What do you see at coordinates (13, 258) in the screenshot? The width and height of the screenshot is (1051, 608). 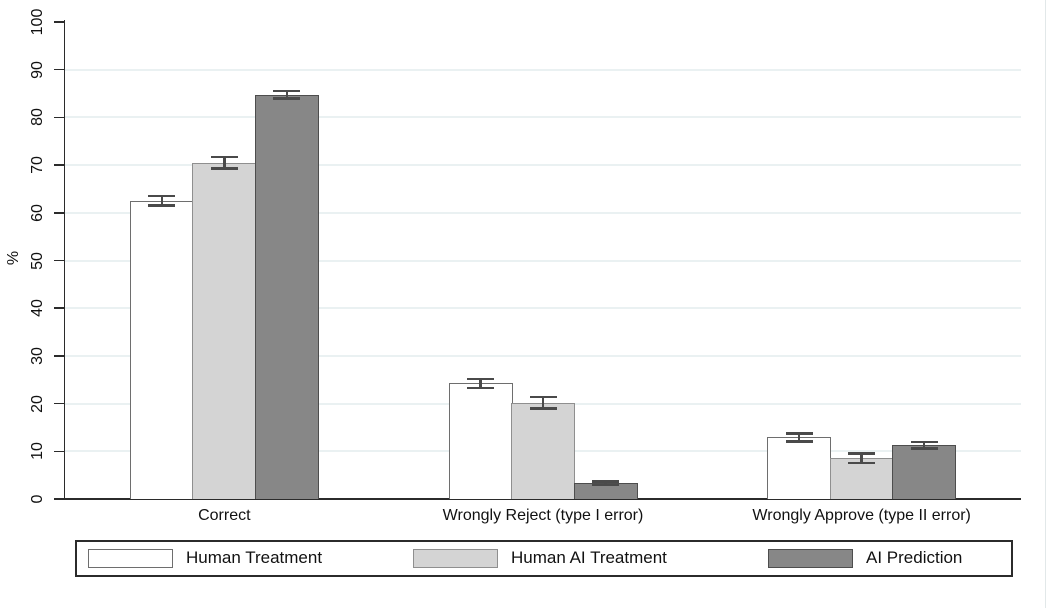 I see `y-axis-title: %` at bounding box center [13, 258].